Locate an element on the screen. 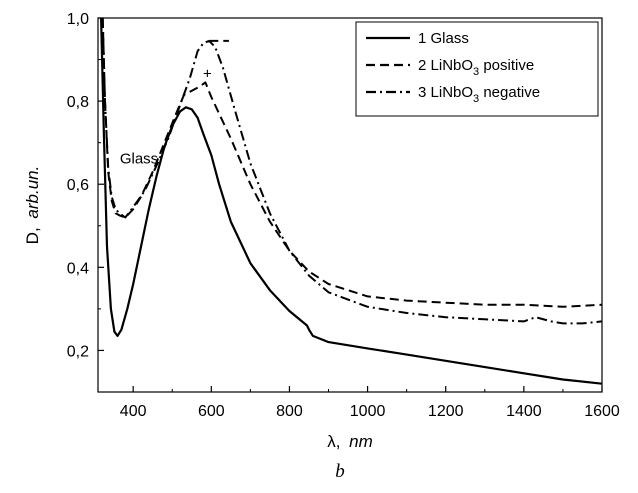 The image size is (638, 493). legend-label-1: 1 Glass is located at coordinates (443, 38).